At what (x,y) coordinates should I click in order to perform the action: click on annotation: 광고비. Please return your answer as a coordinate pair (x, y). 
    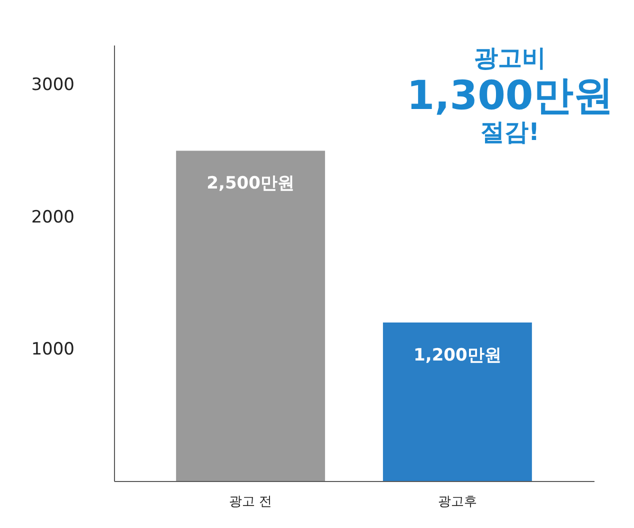
    Looking at the image, I should click on (510, 58).